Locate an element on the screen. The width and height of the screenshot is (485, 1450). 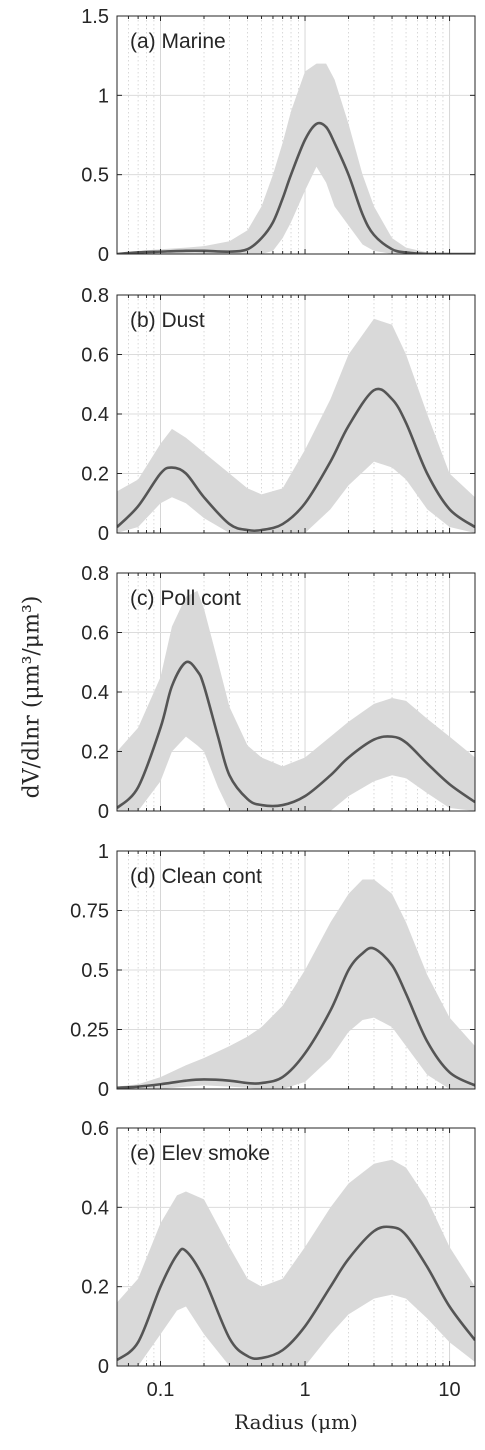
x-tick-label: 1 is located at coordinates (304, 1390).